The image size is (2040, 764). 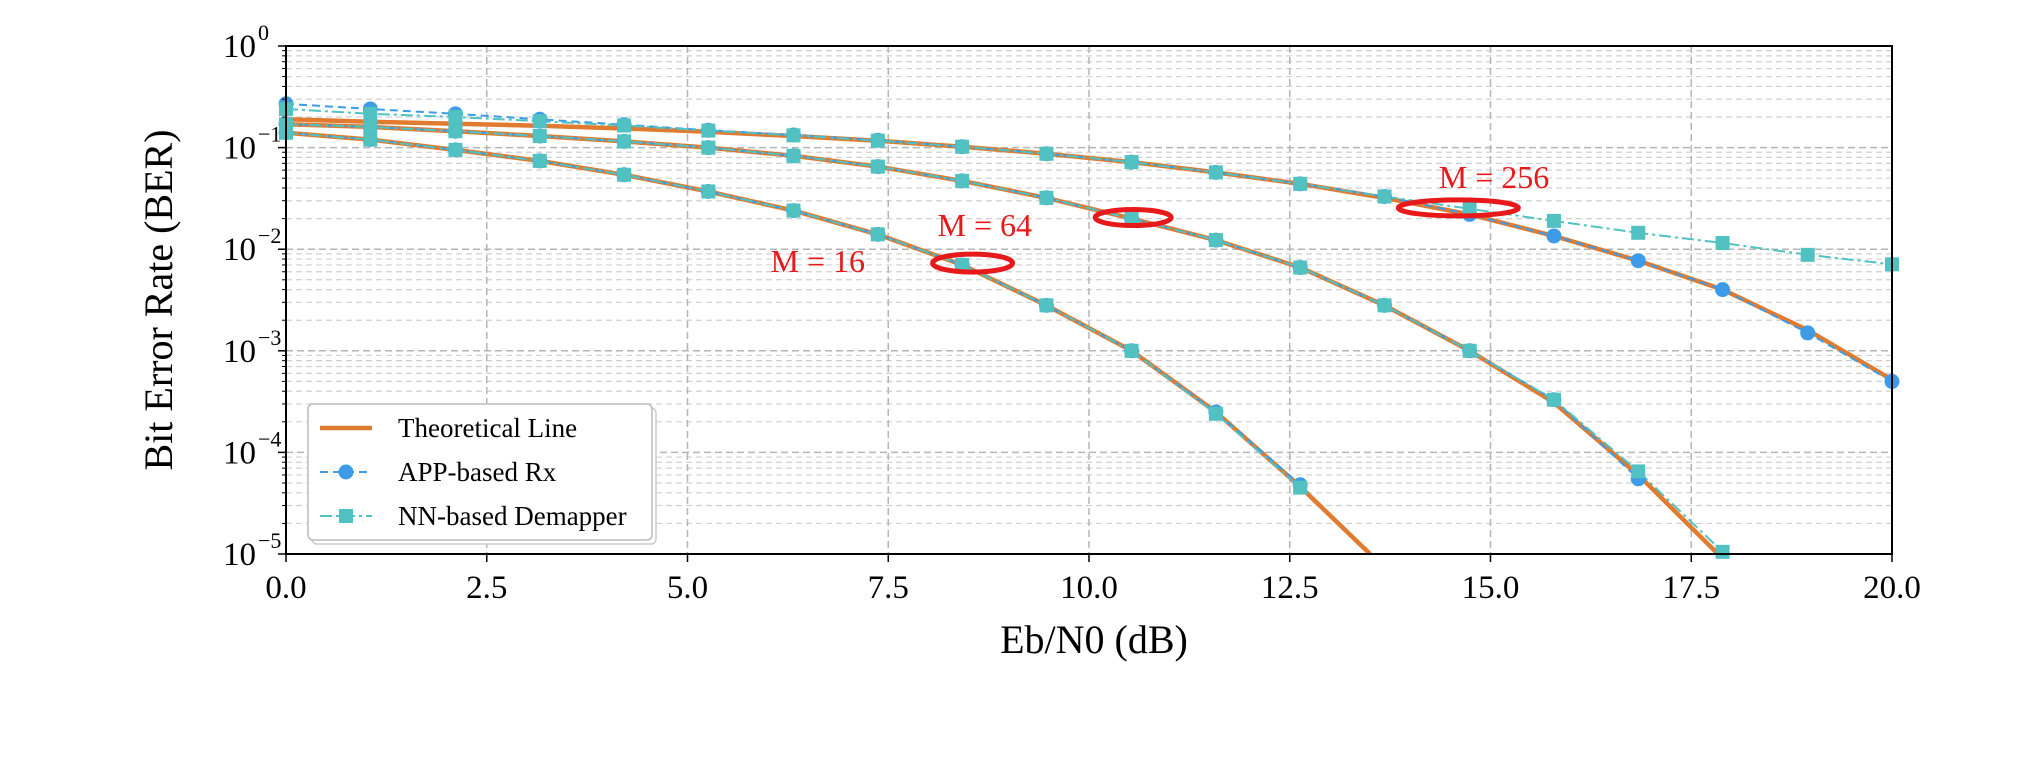 What do you see at coordinates (1691, 588) in the screenshot?
I see `x-tick-label: 17.5` at bounding box center [1691, 588].